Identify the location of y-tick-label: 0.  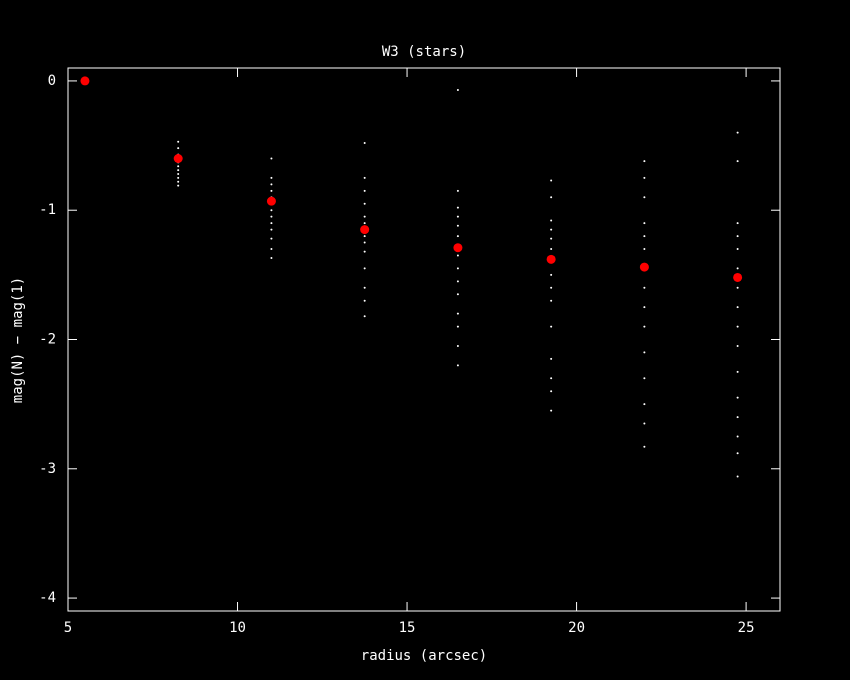
(52, 81).